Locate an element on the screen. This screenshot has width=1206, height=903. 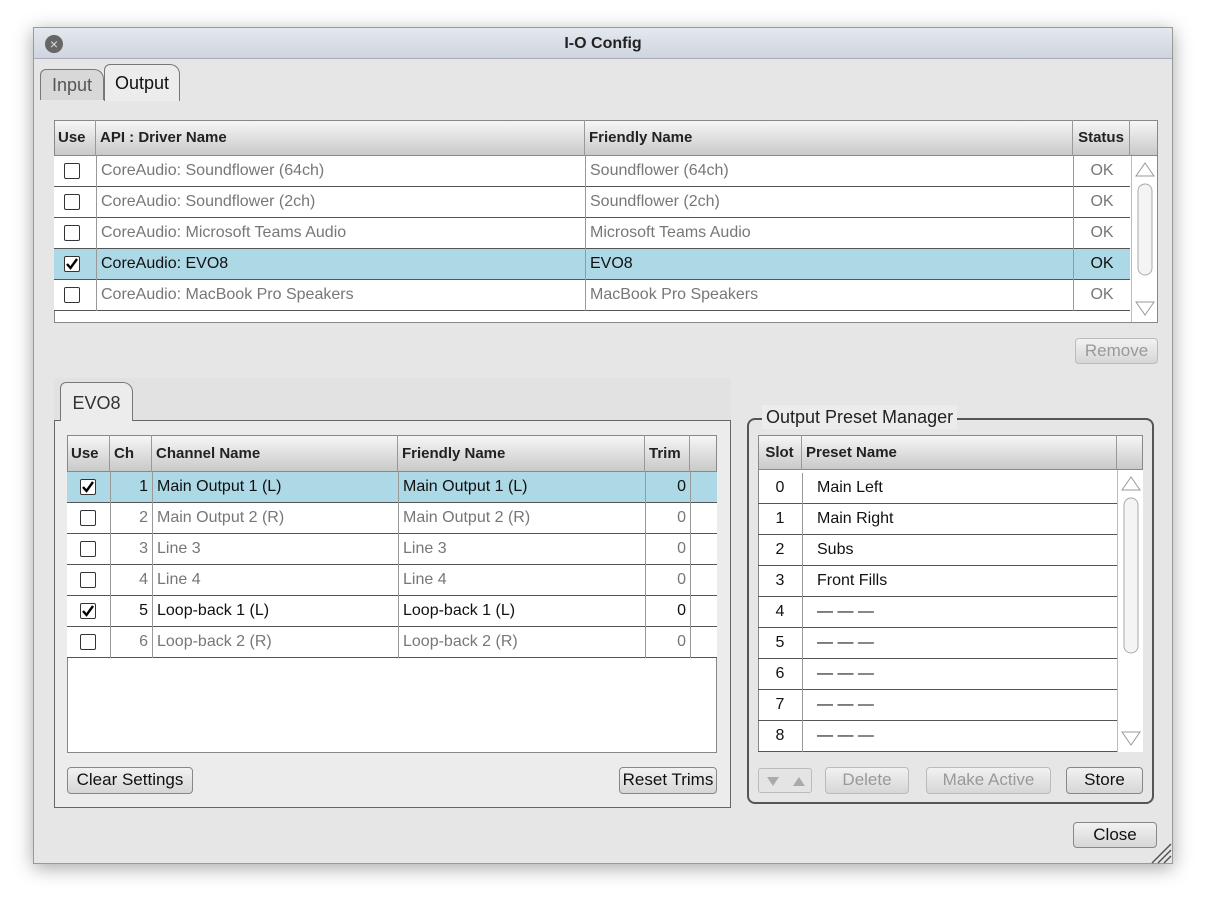
table-cell: CoreAudio: Microsoft Teams Audio is located at coordinates (340, 233).